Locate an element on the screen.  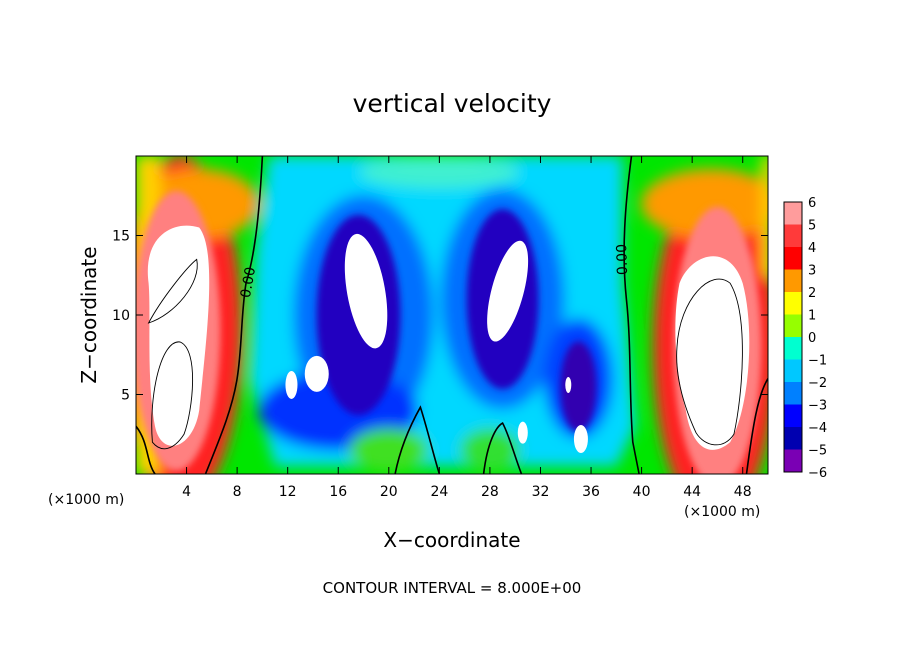
colorbar-label: 2 is located at coordinates (812, 293).